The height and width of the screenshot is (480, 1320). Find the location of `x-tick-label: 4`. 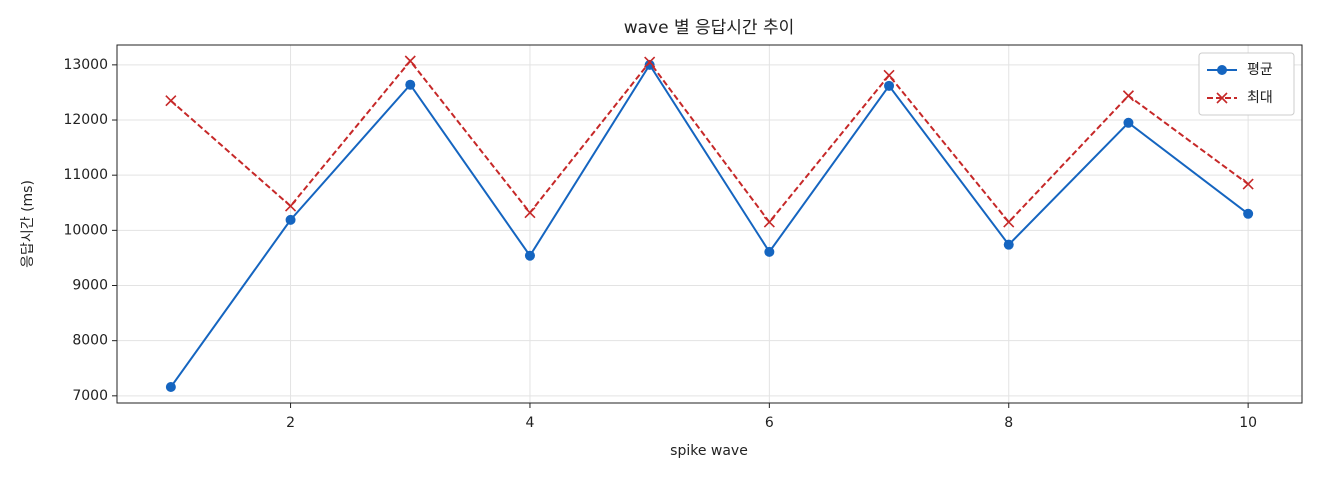

x-tick-label: 4 is located at coordinates (529, 423).